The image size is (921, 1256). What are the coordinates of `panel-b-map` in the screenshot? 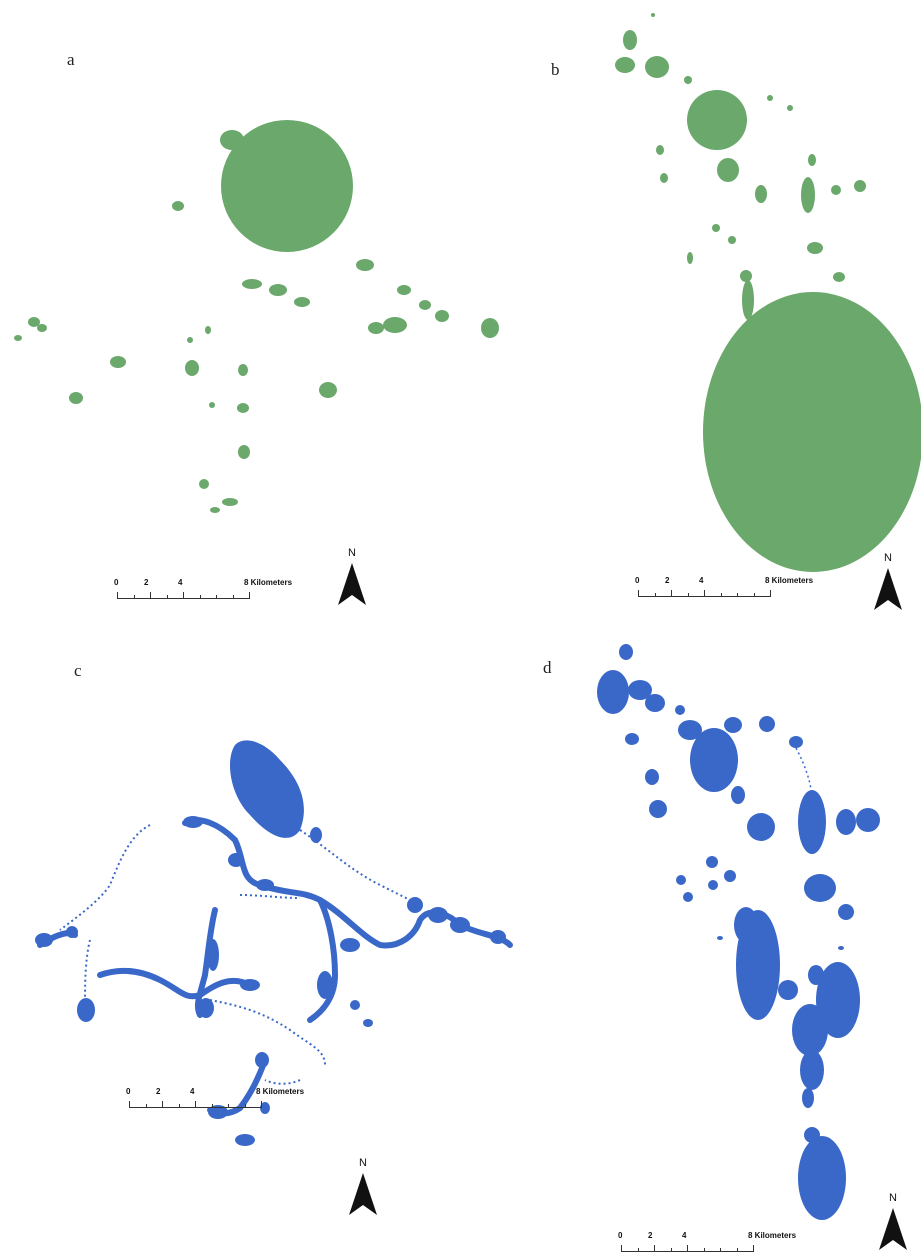 It's located at (768, 292).